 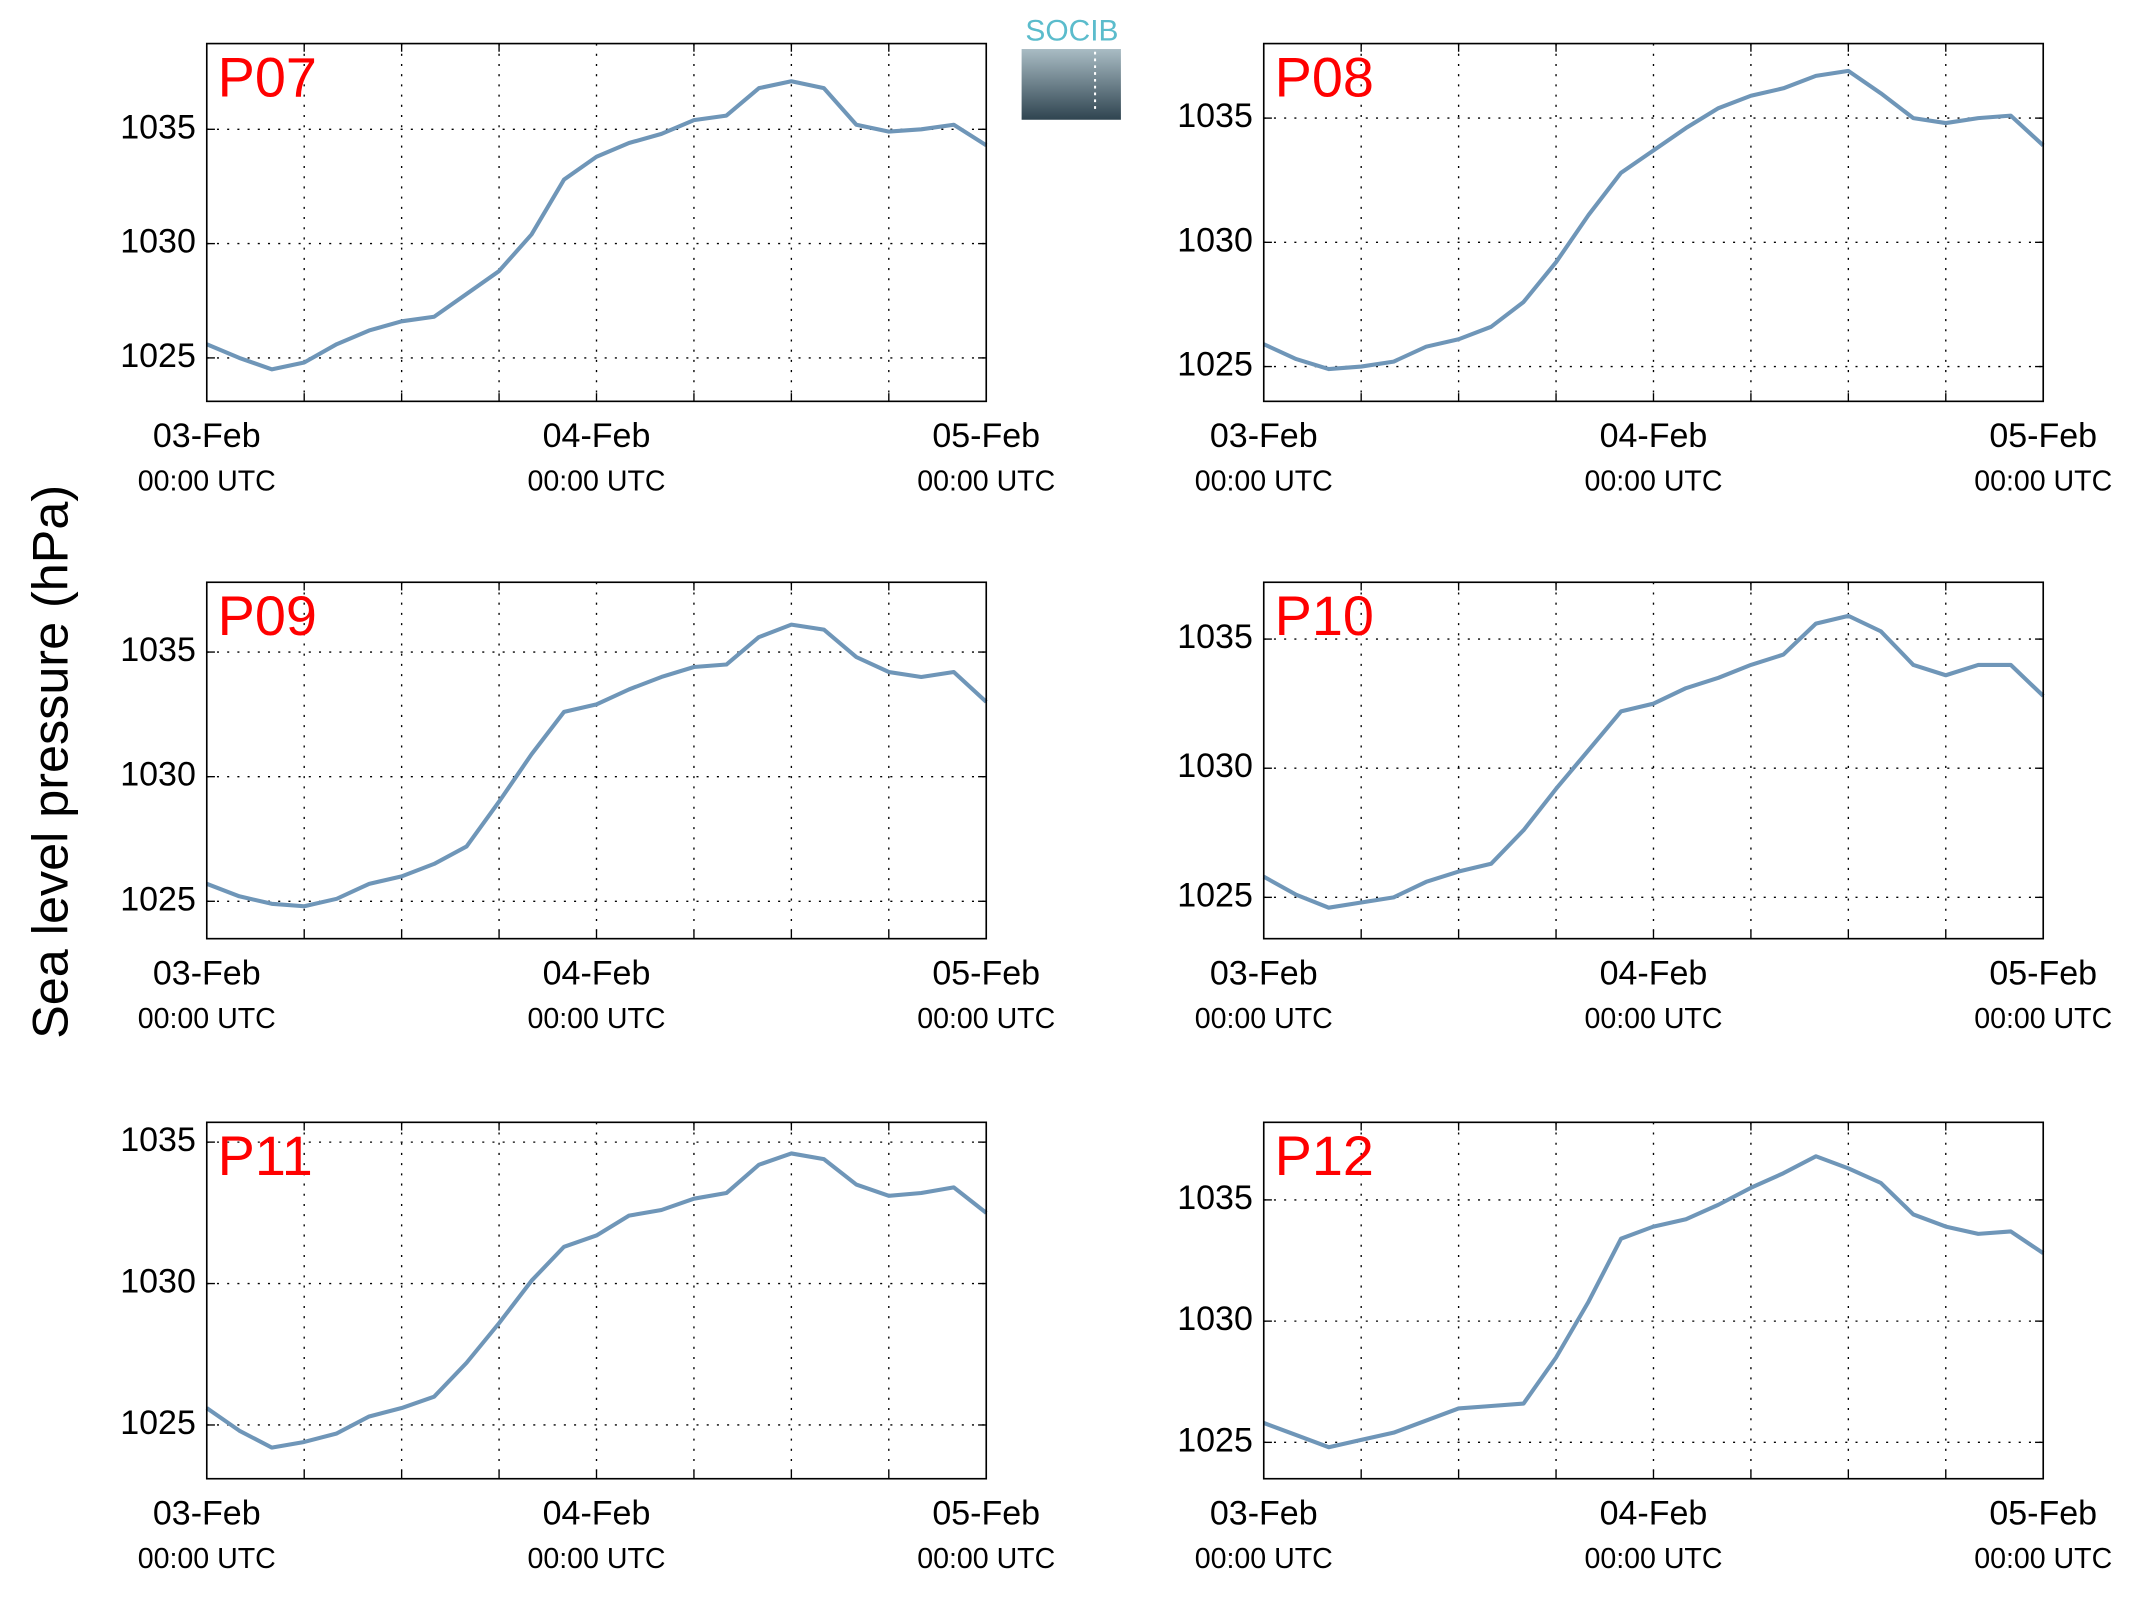 What do you see at coordinates (1071, 84) in the screenshot?
I see `logo-block` at bounding box center [1071, 84].